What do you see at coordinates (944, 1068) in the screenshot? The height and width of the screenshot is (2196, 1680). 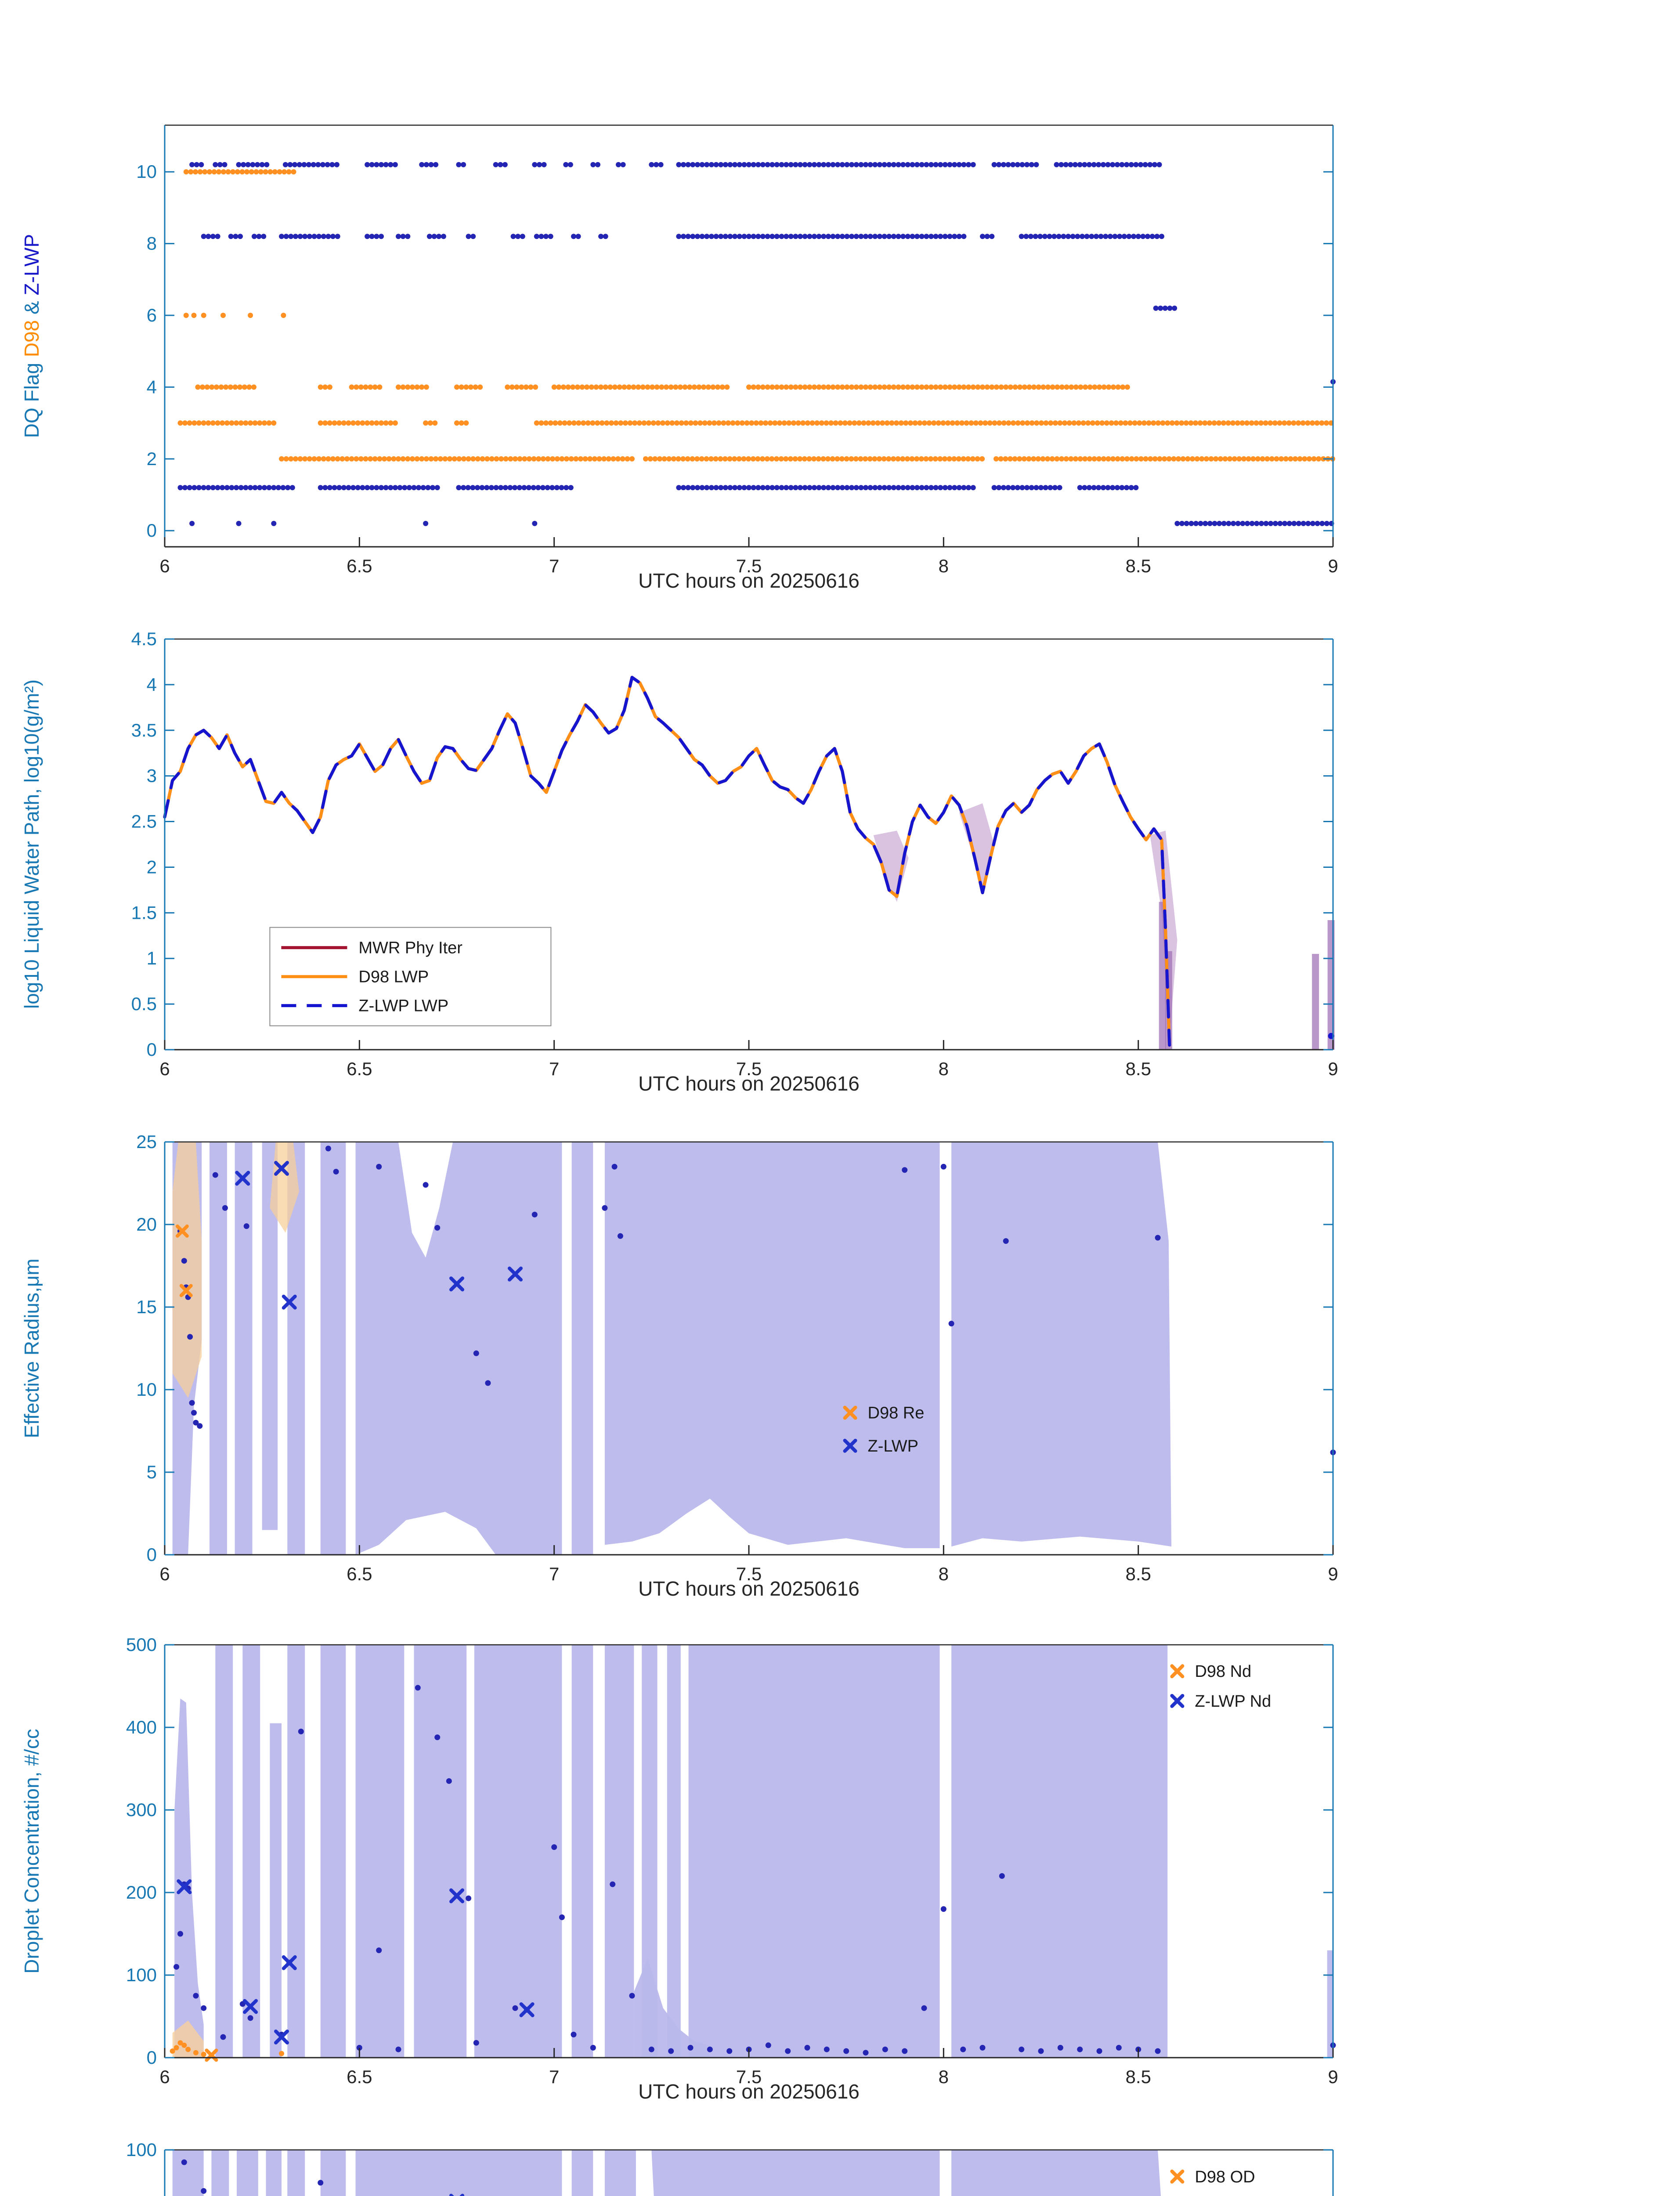 I see `x-tick-label: 8` at bounding box center [944, 1068].